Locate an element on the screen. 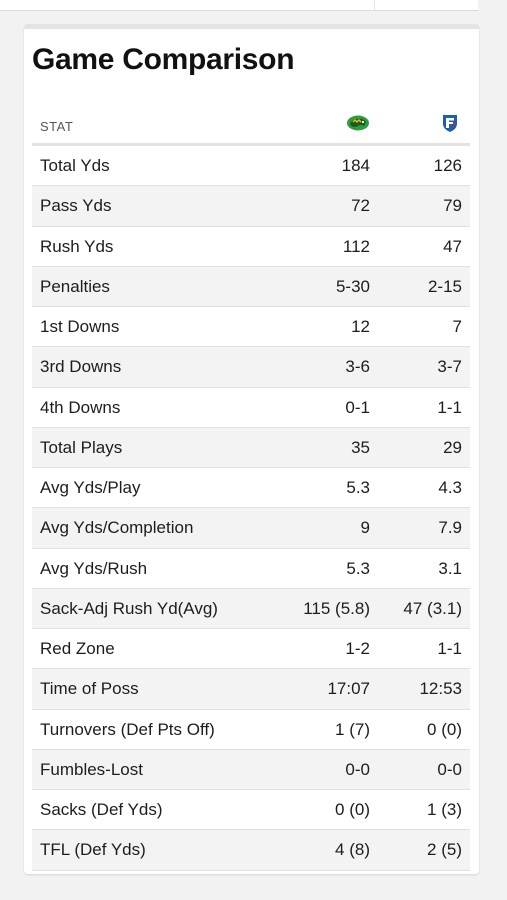 The width and height of the screenshot is (507, 900). home-team-value: 17:07 is located at coordinates (348, 689).